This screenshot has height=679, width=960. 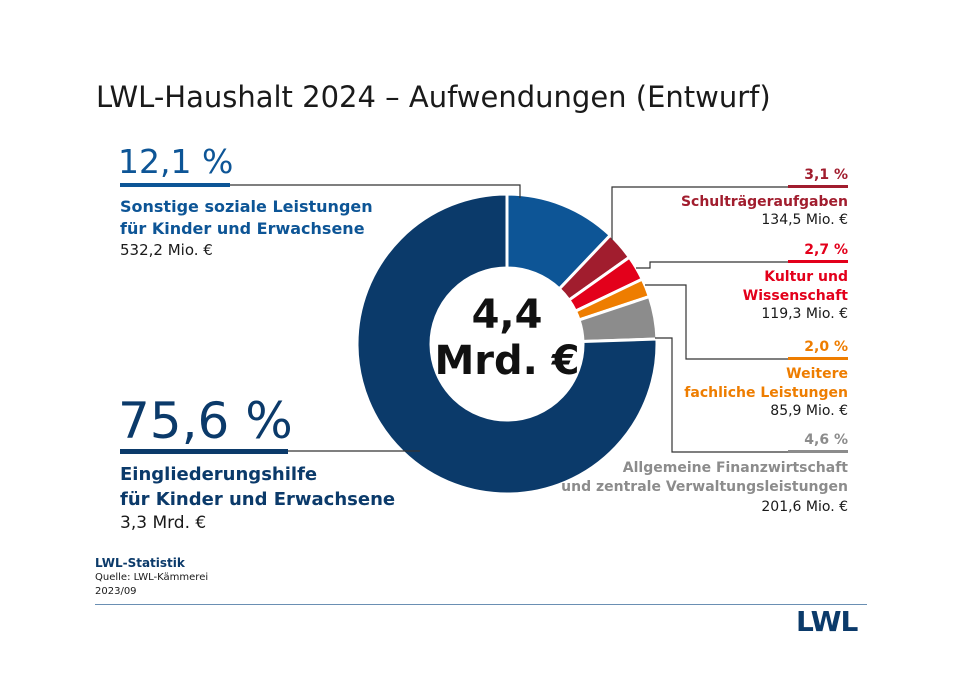 I want to click on amount-schultraeger: 134,5 Mio. €, so click(x=804, y=220).